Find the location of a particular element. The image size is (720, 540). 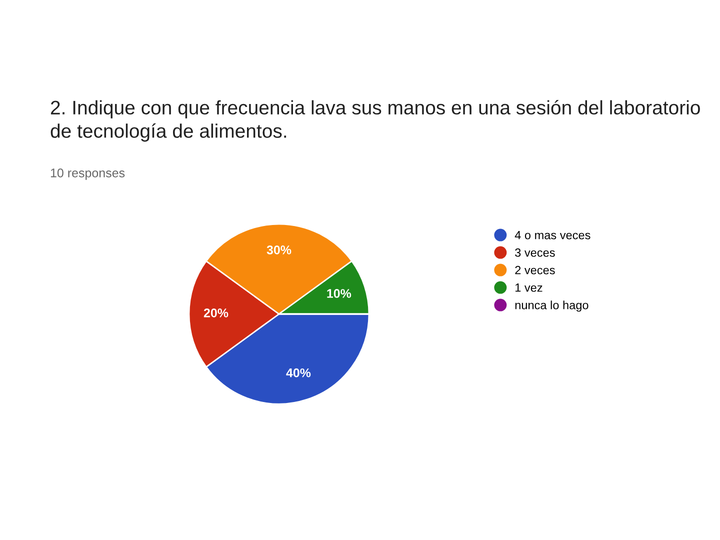

data-label: 20% is located at coordinates (216, 313).